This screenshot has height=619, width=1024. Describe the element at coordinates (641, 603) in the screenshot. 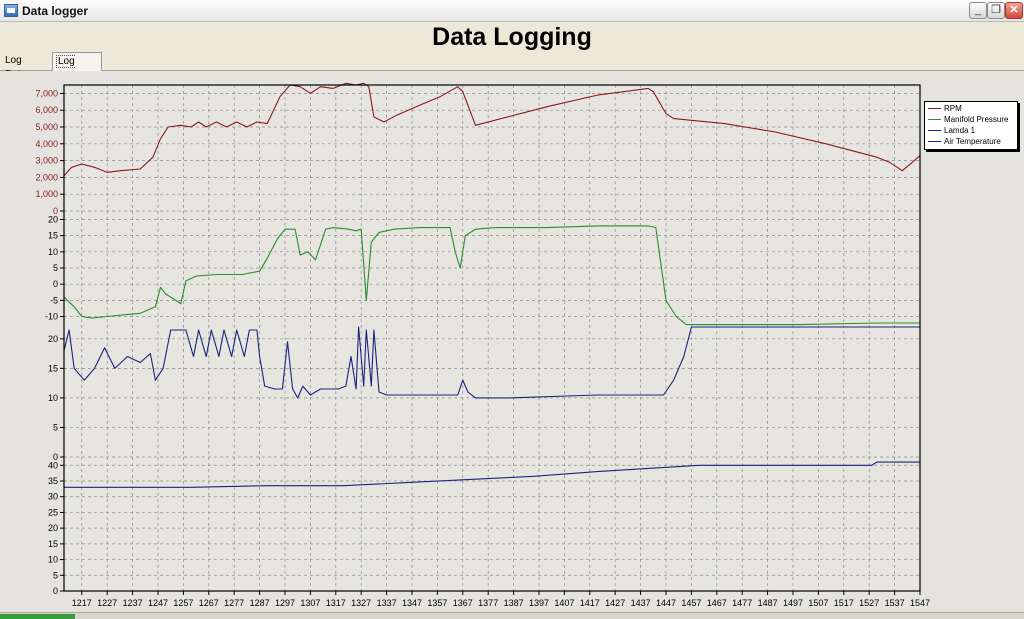

I see `x-tick-label: 1437` at that location.